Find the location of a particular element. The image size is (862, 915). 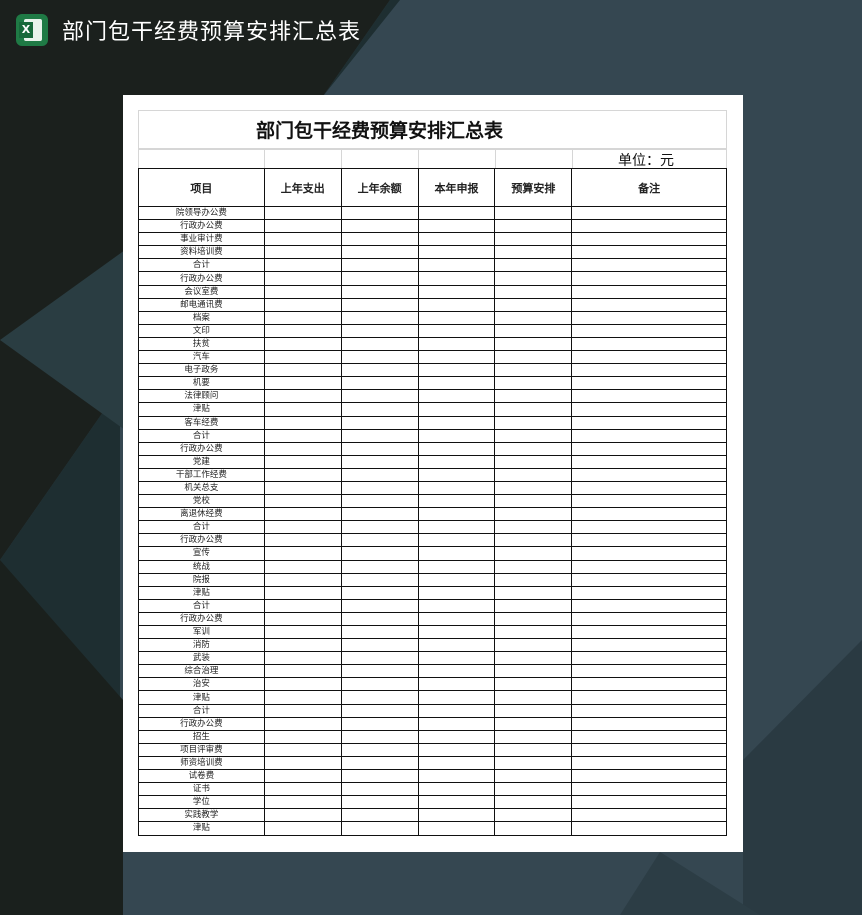

row-label-cell: 消防 is located at coordinates (201, 645).